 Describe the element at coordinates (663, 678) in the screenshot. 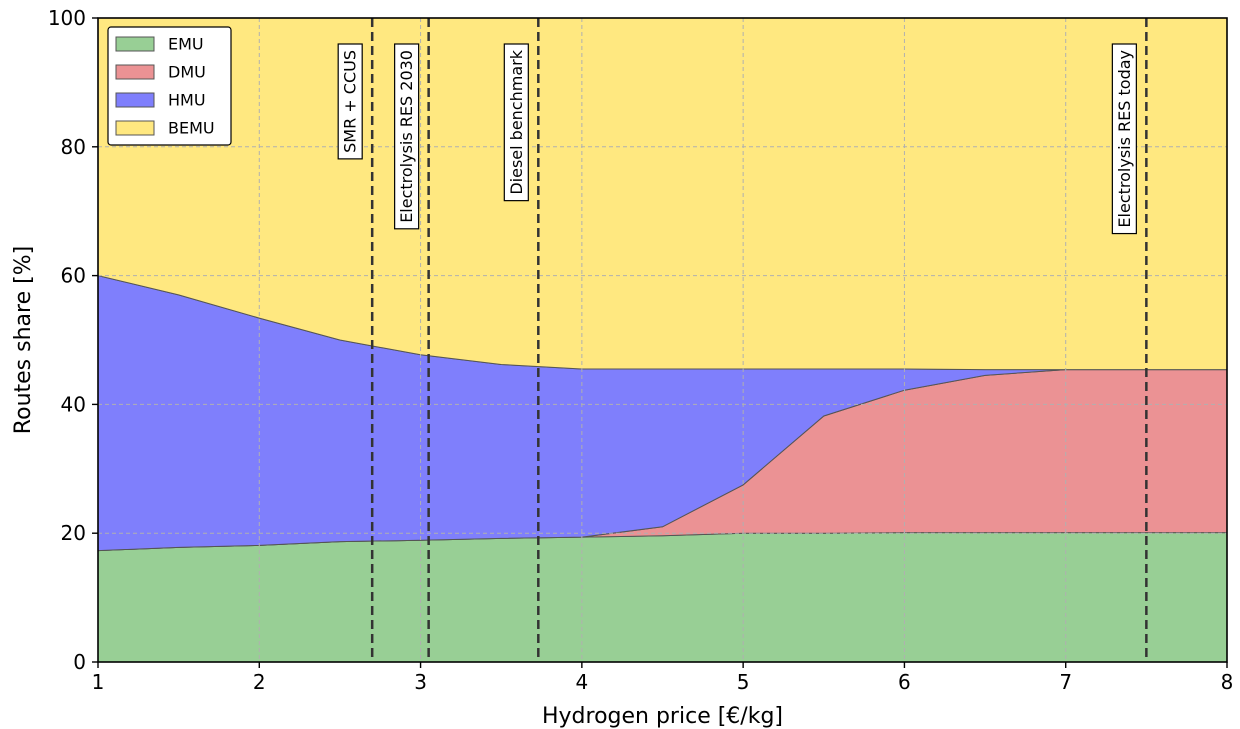

I see `x-axis-ticks: 1 2 3 4 5 6 7 8` at that location.